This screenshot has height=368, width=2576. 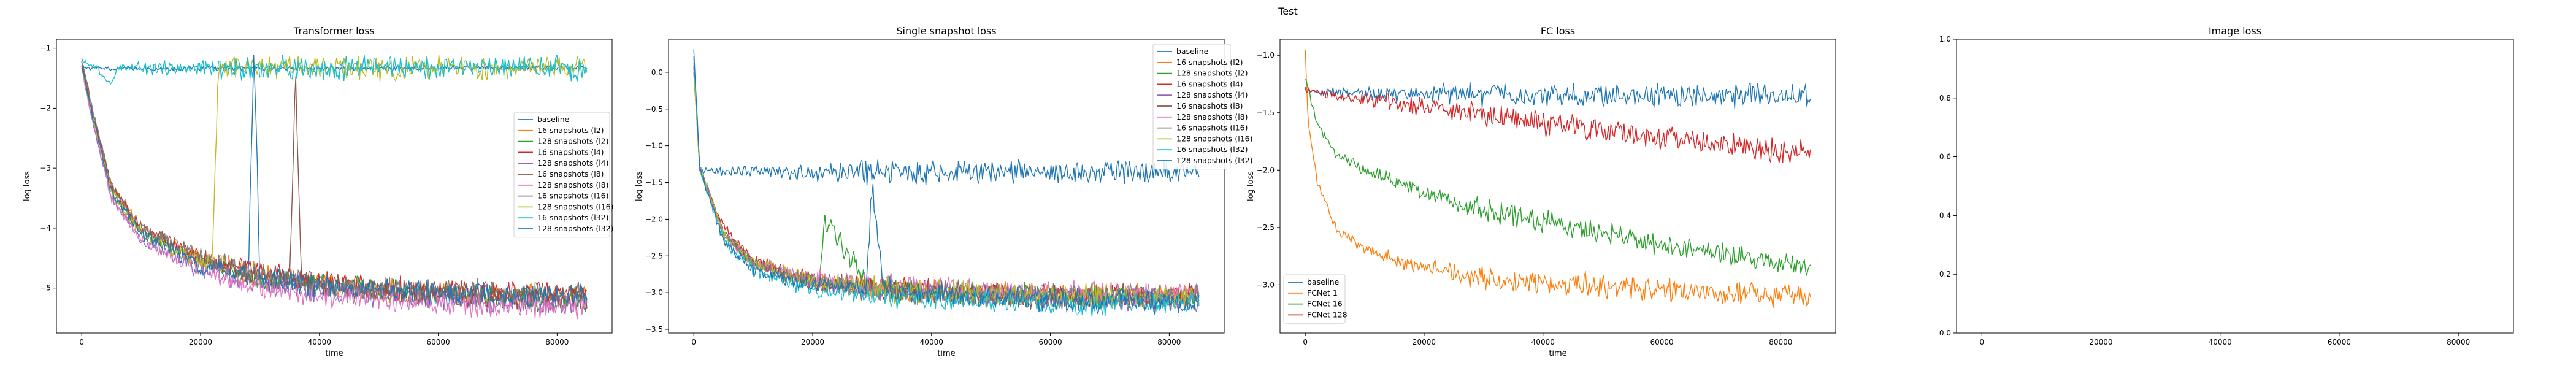 I want to click on y-tick-label: −1, so click(x=45, y=48).